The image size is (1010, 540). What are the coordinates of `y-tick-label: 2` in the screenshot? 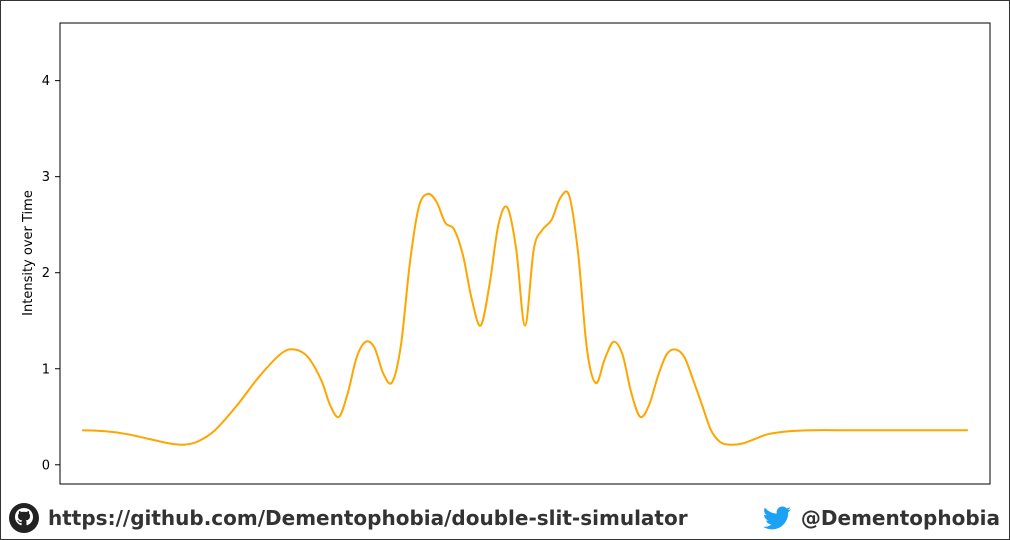 It's located at (46, 273).